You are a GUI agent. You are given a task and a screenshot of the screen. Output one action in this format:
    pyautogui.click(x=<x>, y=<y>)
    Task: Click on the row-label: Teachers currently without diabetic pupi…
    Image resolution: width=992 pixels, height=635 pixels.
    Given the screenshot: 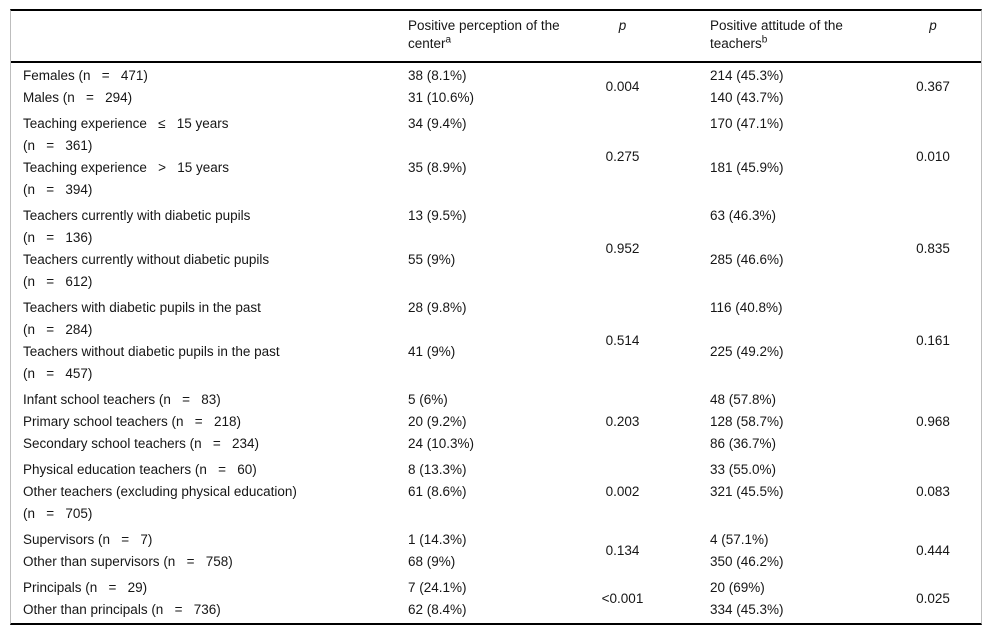 What is the action you would take?
    pyautogui.click(x=146, y=270)
    